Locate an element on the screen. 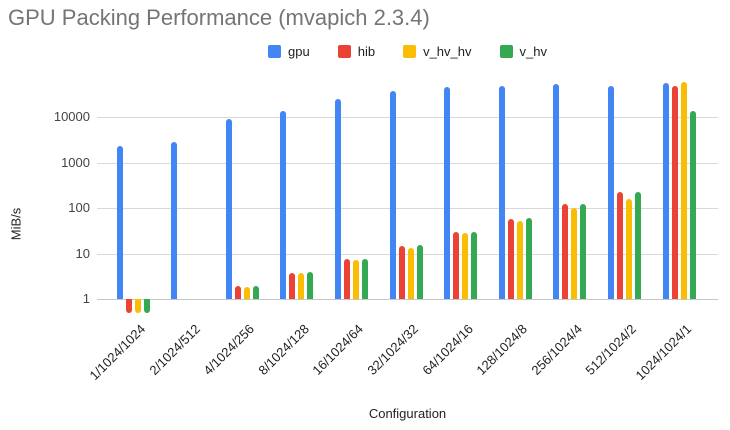 The image size is (730, 430). y-tick-label: 1 is located at coordinates (86, 298).